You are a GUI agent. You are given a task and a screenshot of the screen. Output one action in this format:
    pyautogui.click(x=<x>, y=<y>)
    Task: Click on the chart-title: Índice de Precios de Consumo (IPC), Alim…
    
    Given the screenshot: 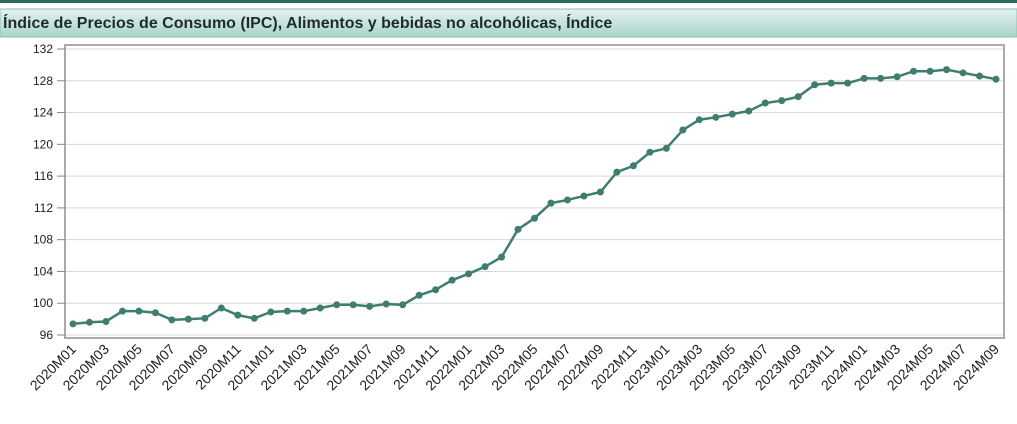 What is the action you would take?
    pyautogui.click(x=307, y=22)
    